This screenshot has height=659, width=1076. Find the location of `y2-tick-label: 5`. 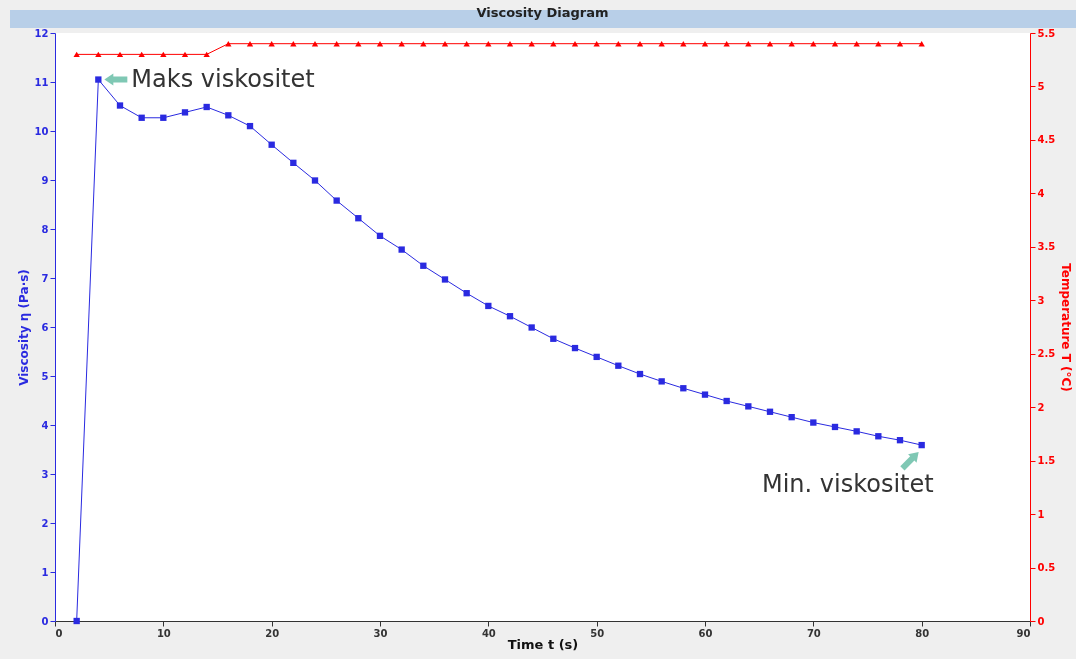

y2-tick-label: 5 is located at coordinates (1041, 86).